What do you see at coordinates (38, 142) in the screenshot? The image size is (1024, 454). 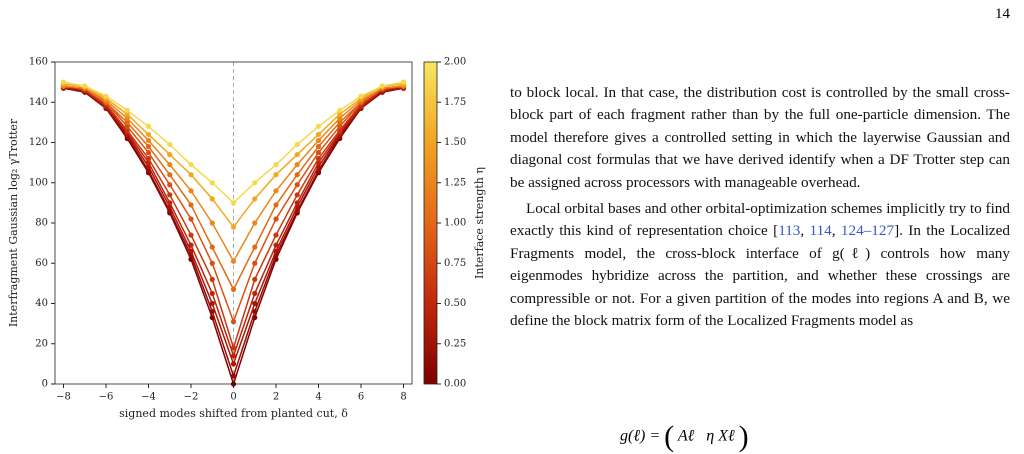 I see `y-tick-label: 120` at bounding box center [38, 142].